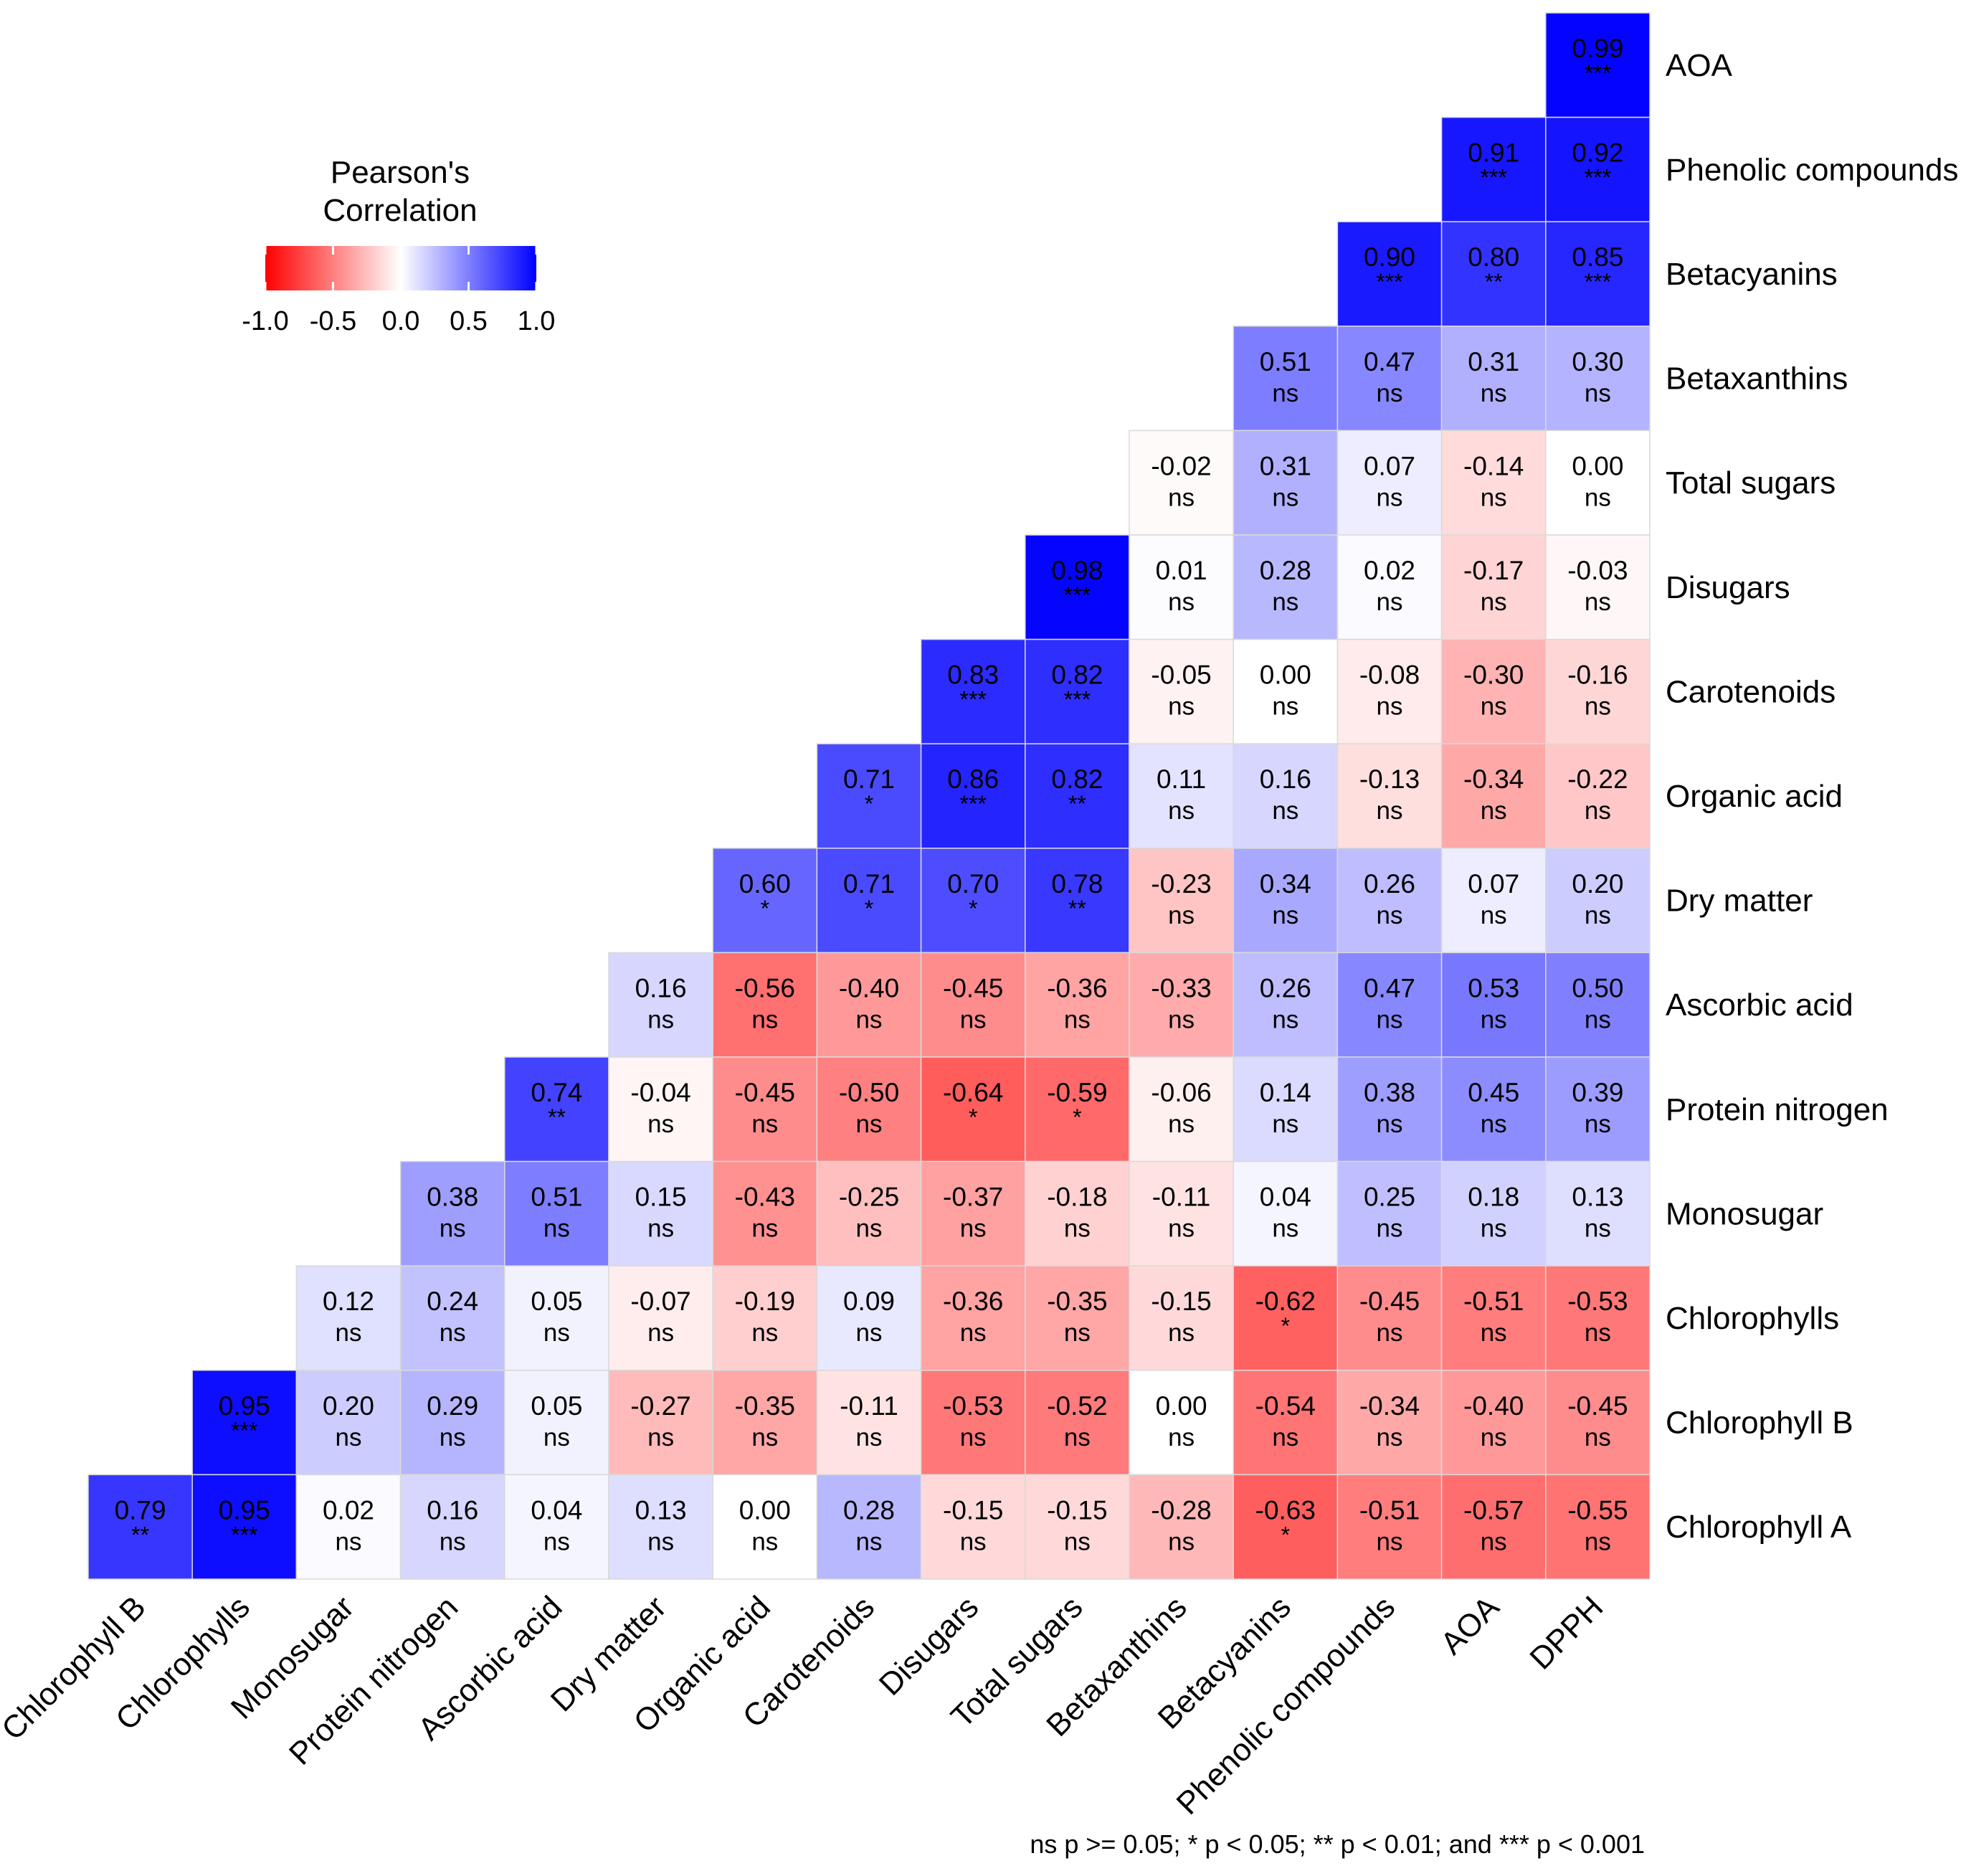 The image size is (1966, 1876). Describe the element at coordinates (1597, 884) in the screenshot. I see `cell-value-label: 0.20` at that location.